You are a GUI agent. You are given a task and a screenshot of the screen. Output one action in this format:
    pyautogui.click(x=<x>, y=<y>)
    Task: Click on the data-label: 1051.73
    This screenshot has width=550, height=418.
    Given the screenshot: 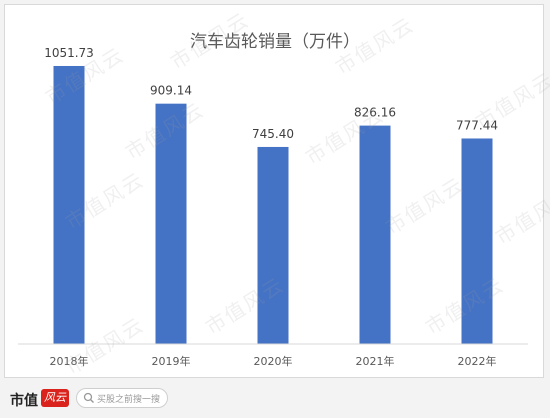 What is the action you would take?
    pyautogui.click(x=69, y=53)
    